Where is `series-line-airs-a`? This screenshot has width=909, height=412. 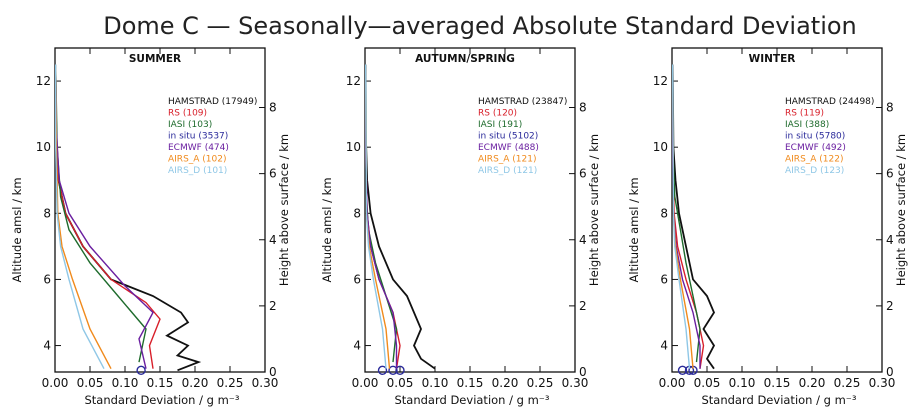 series-line-airs-a is located at coordinates (83, 217).